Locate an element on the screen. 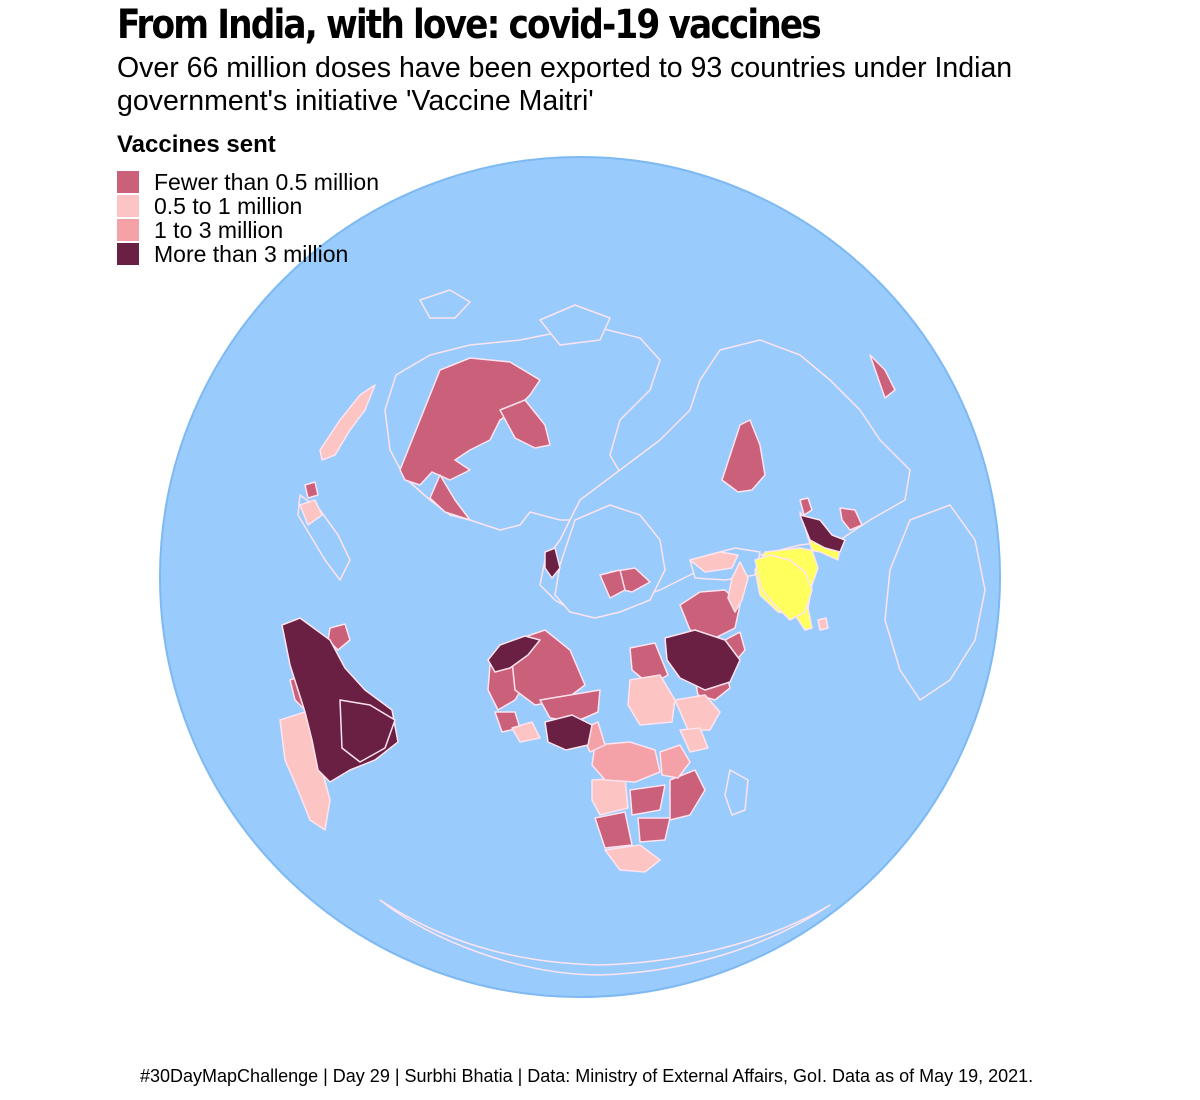 This screenshot has width=1200, height=1100. legend-item-over-three-million: More than 3 million is located at coordinates (248, 254).